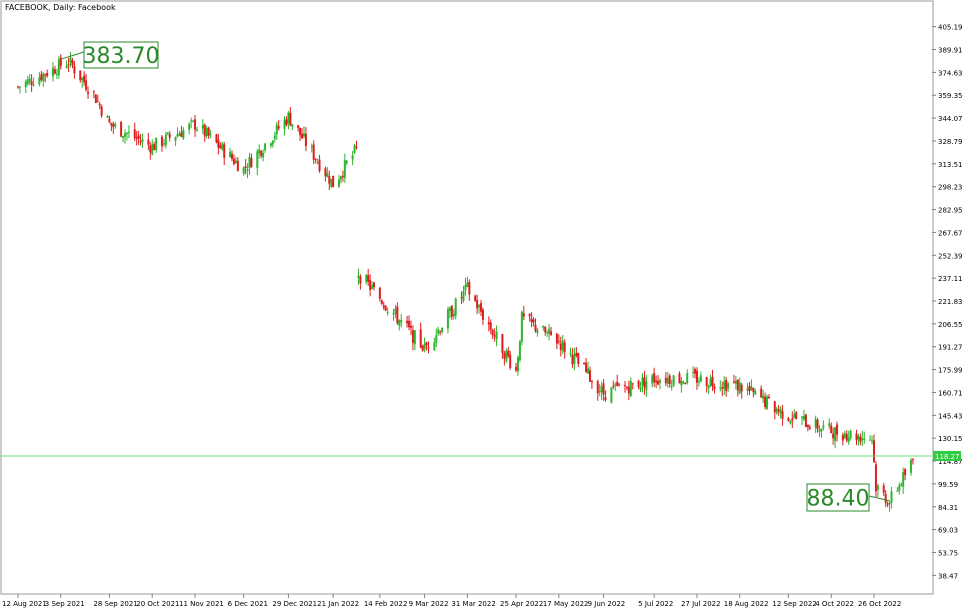 The height and width of the screenshot is (611, 970). I want to click on x-tick-label: 29 Dec 2021, so click(294, 604).